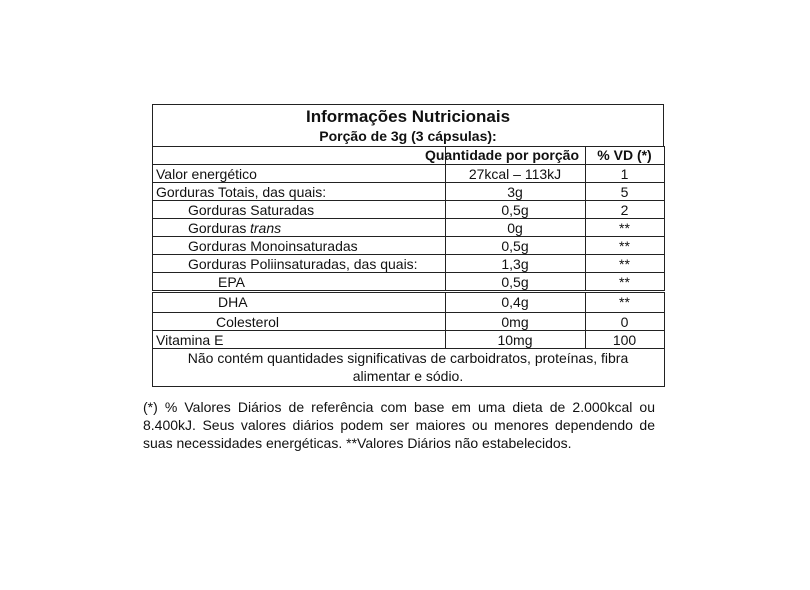 Image resolution: width=810 pixels, height=590 pixels. What do you see at coordinates (515, 192) in the screenshot?
I see `row-quantity: 3g` at bounding box center [515, 192].